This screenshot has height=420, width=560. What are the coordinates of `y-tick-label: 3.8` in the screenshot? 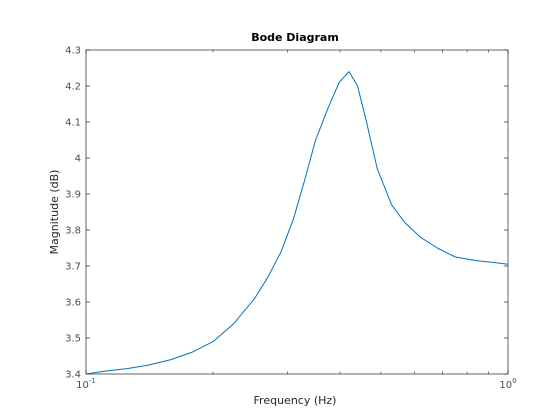 It's located at (73, 231).